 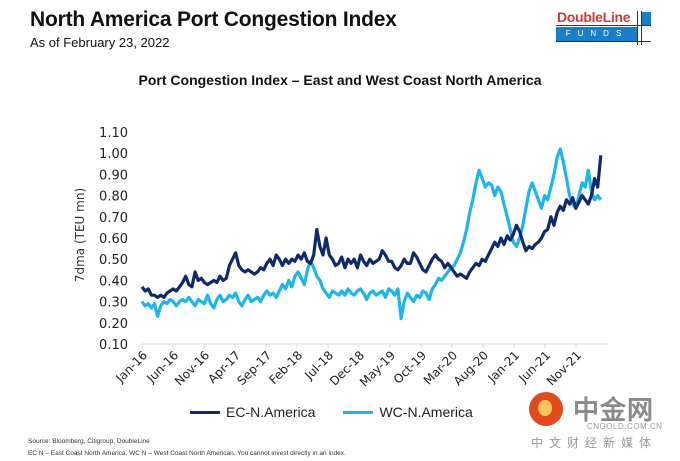 I want to click on y-tick-label: 0.70, so click(x=113, y=218).